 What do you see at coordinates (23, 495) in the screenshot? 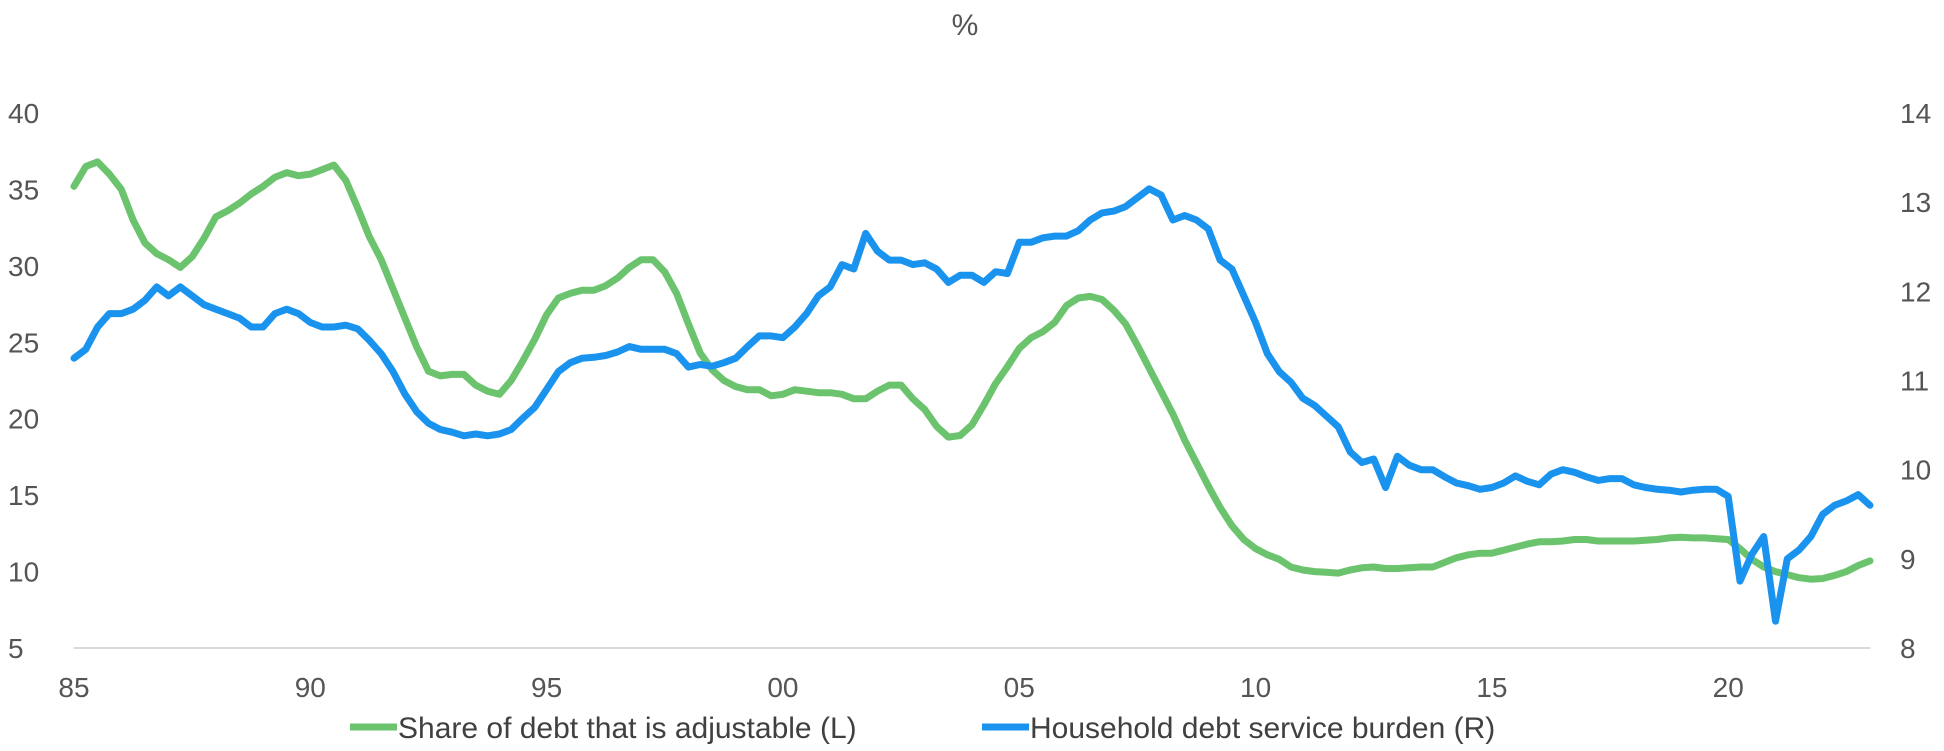
I see `left-y-tick-label: 15` at bounding box center [23, 495].